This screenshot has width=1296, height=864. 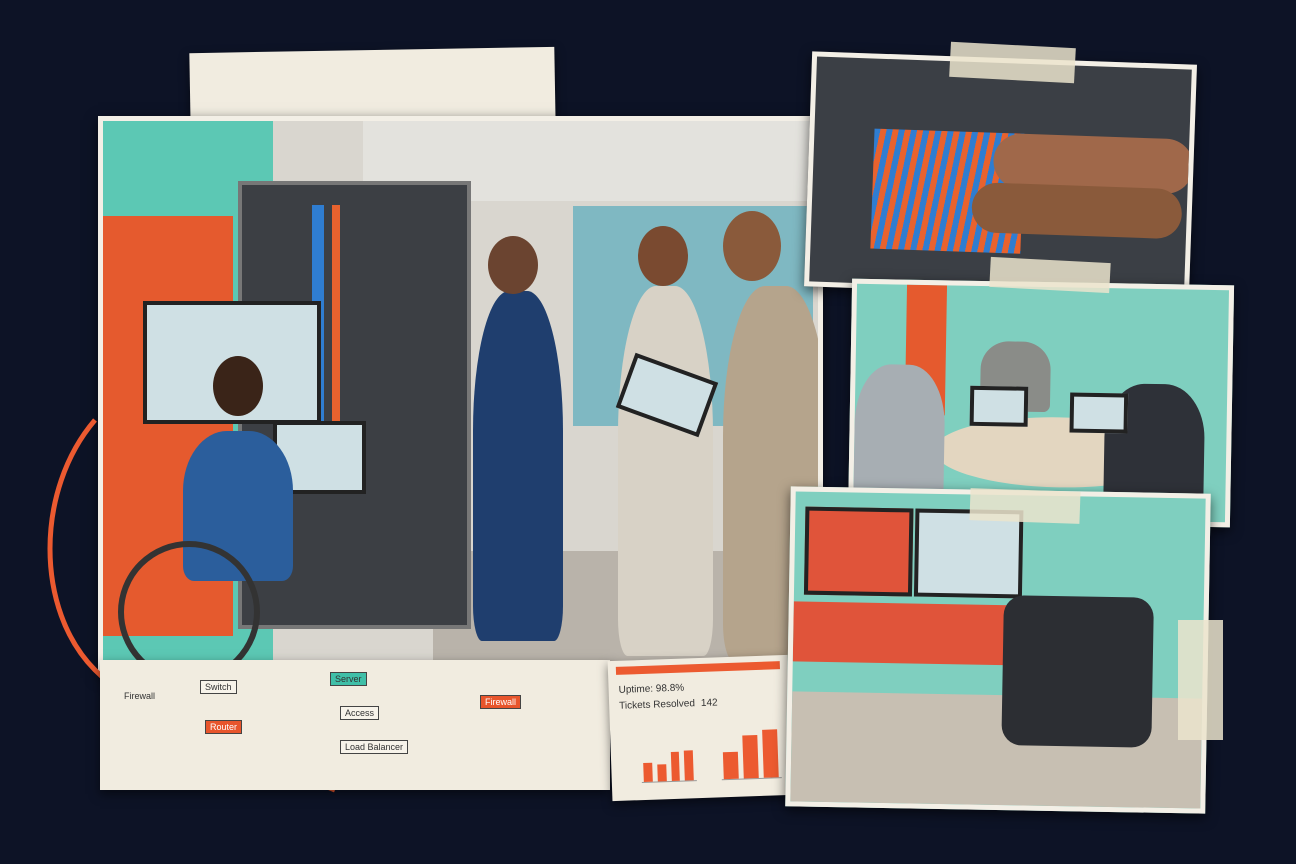 What do you see at coordinates (1077, 671) in the screenshot?
I see `office-chair` at bounding box center [1077, 671].